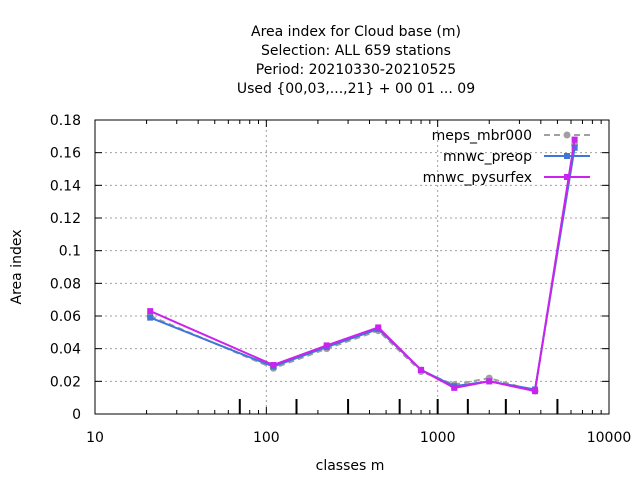 Image resolution: width=640 pixels, height=480 pixels. Describe the element at coordinates (356, 89) in the screenshot. I see `title-line-4: Used {00,03,...,21} + 00 01 ... 09` at that location.